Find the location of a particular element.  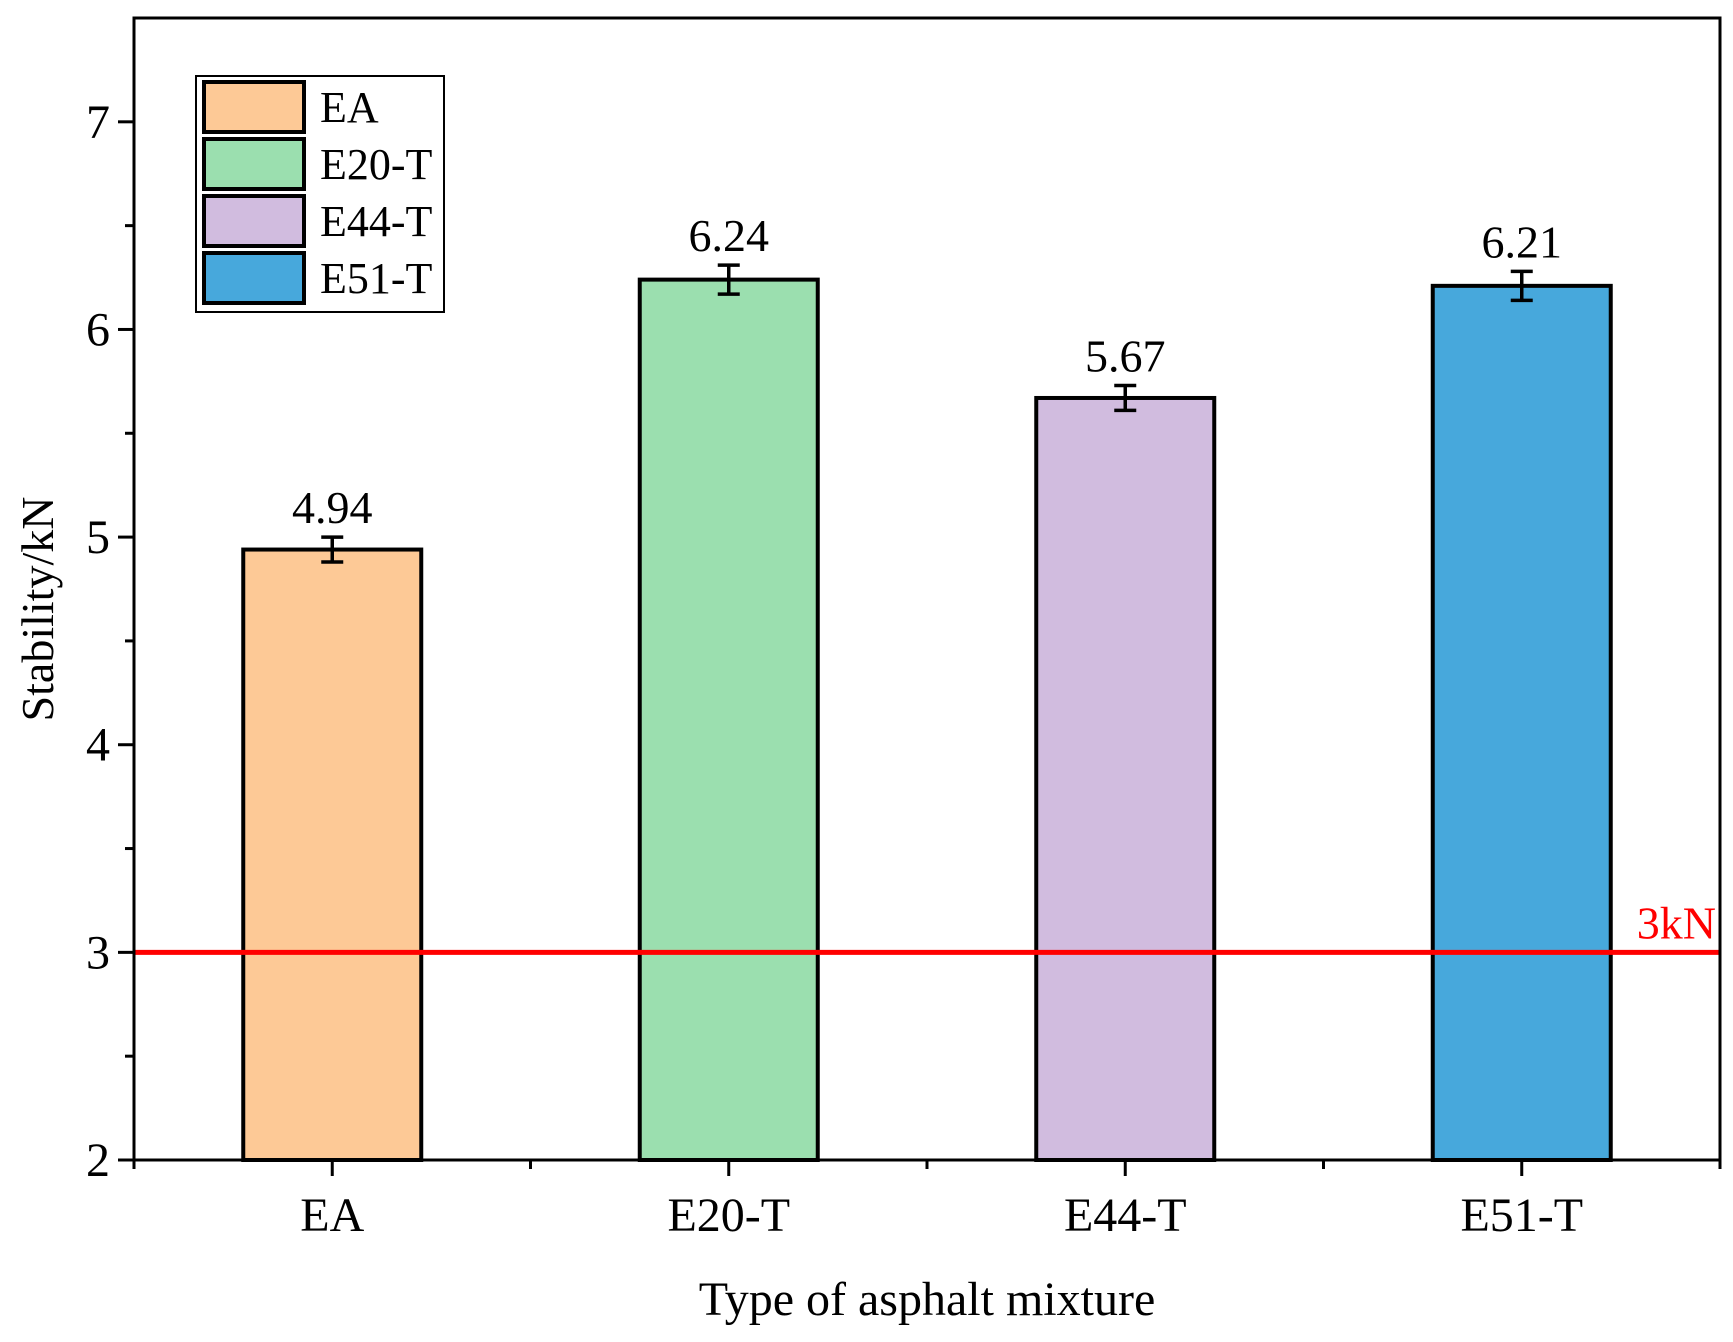

legend-swatch-ea is located at coordinates (254, 107).